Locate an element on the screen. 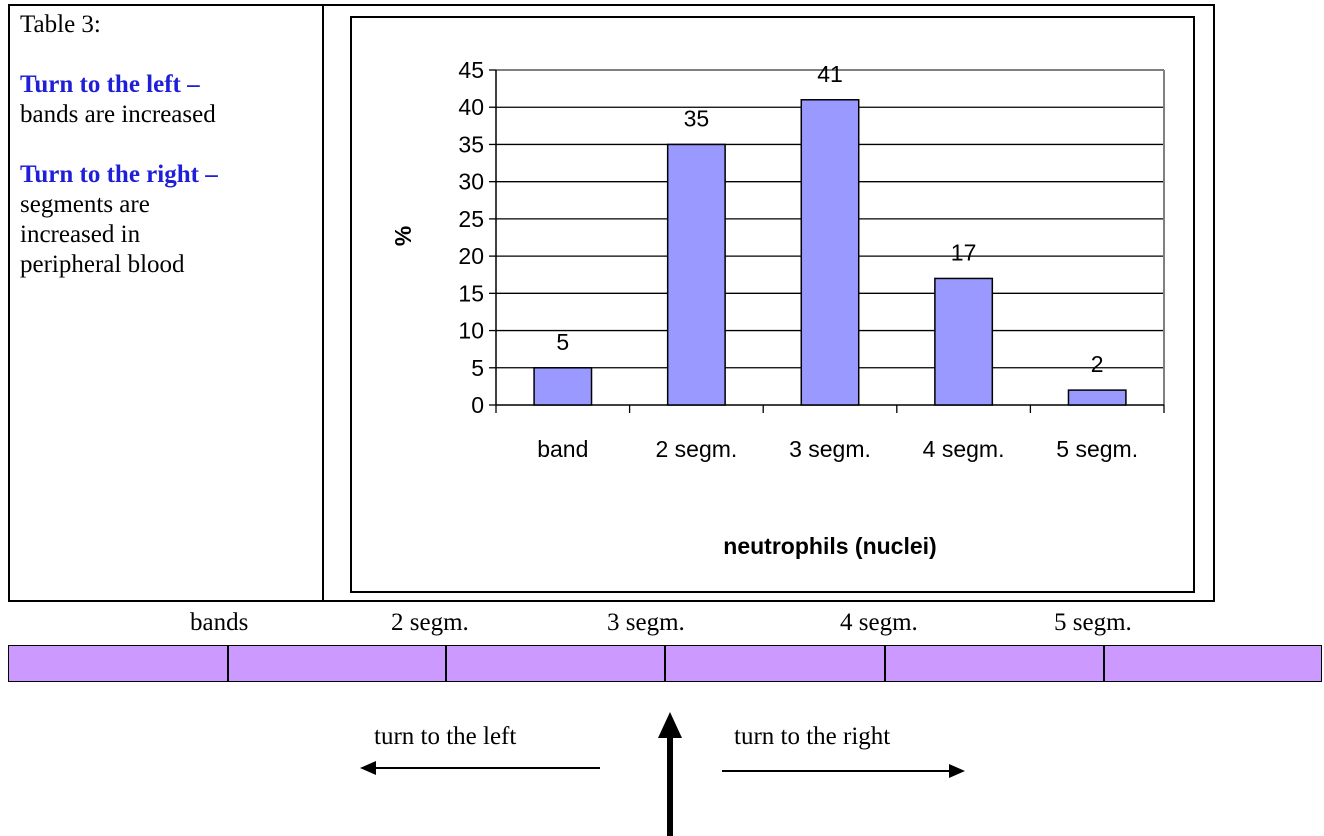  strip-label-3-segm: 3 segm. is located at coordinates (646, 622).